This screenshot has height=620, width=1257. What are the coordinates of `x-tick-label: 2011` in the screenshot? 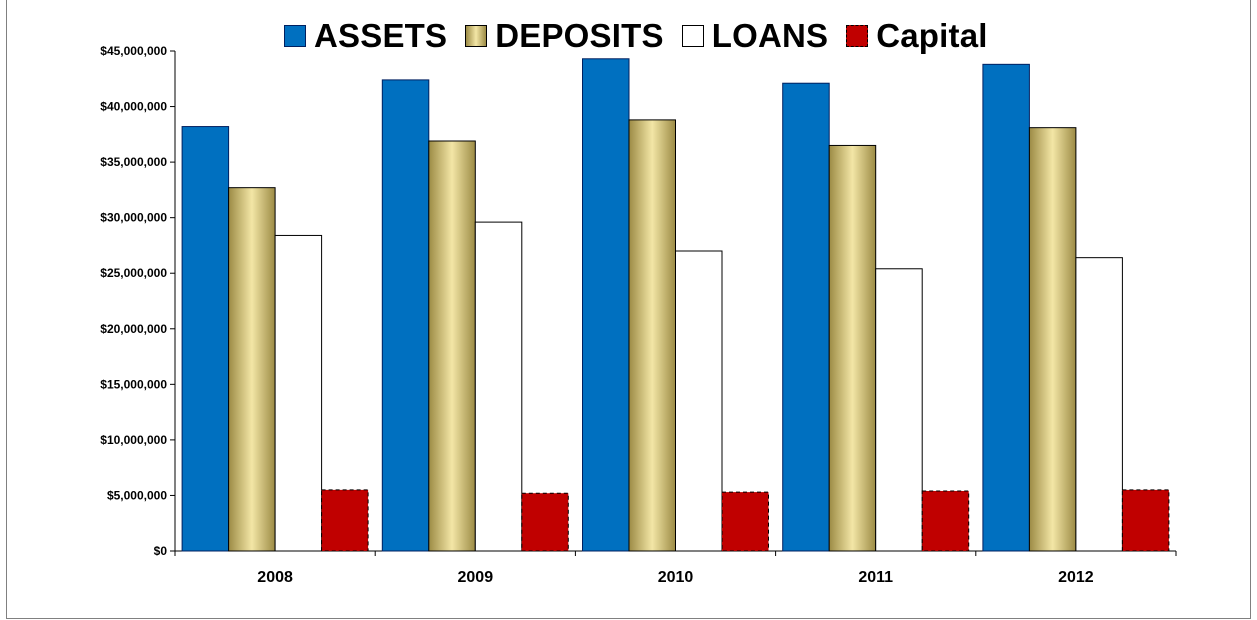 It's located at (875, 577).